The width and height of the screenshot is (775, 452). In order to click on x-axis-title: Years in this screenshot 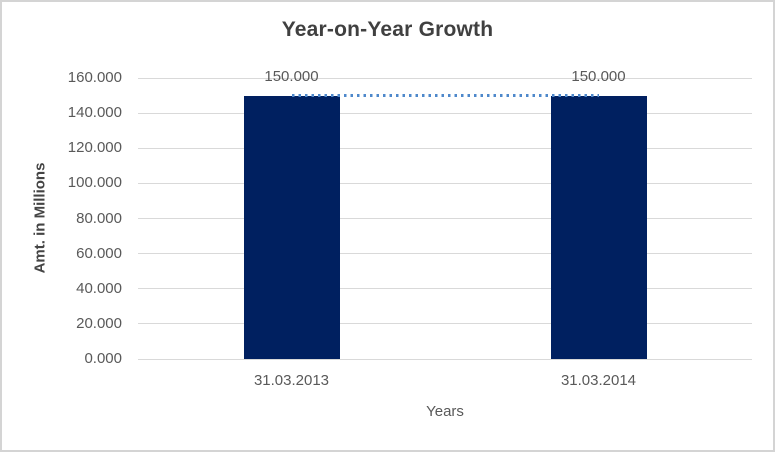, I will do `click(445, 411)`.